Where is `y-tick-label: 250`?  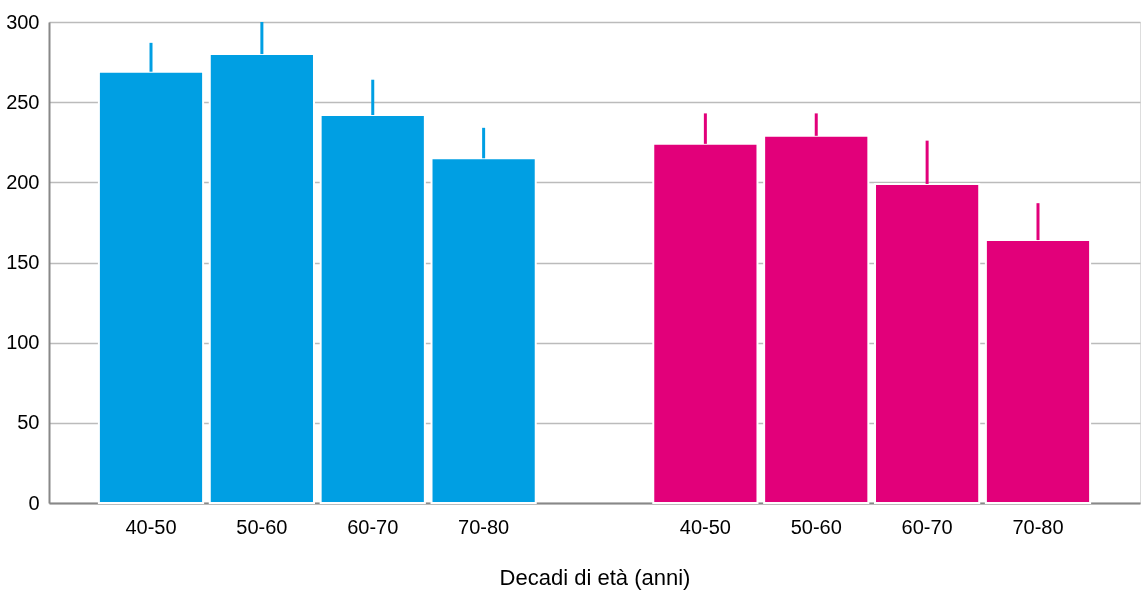 y-tick-label: 250 is located at coordinates (23, 101).